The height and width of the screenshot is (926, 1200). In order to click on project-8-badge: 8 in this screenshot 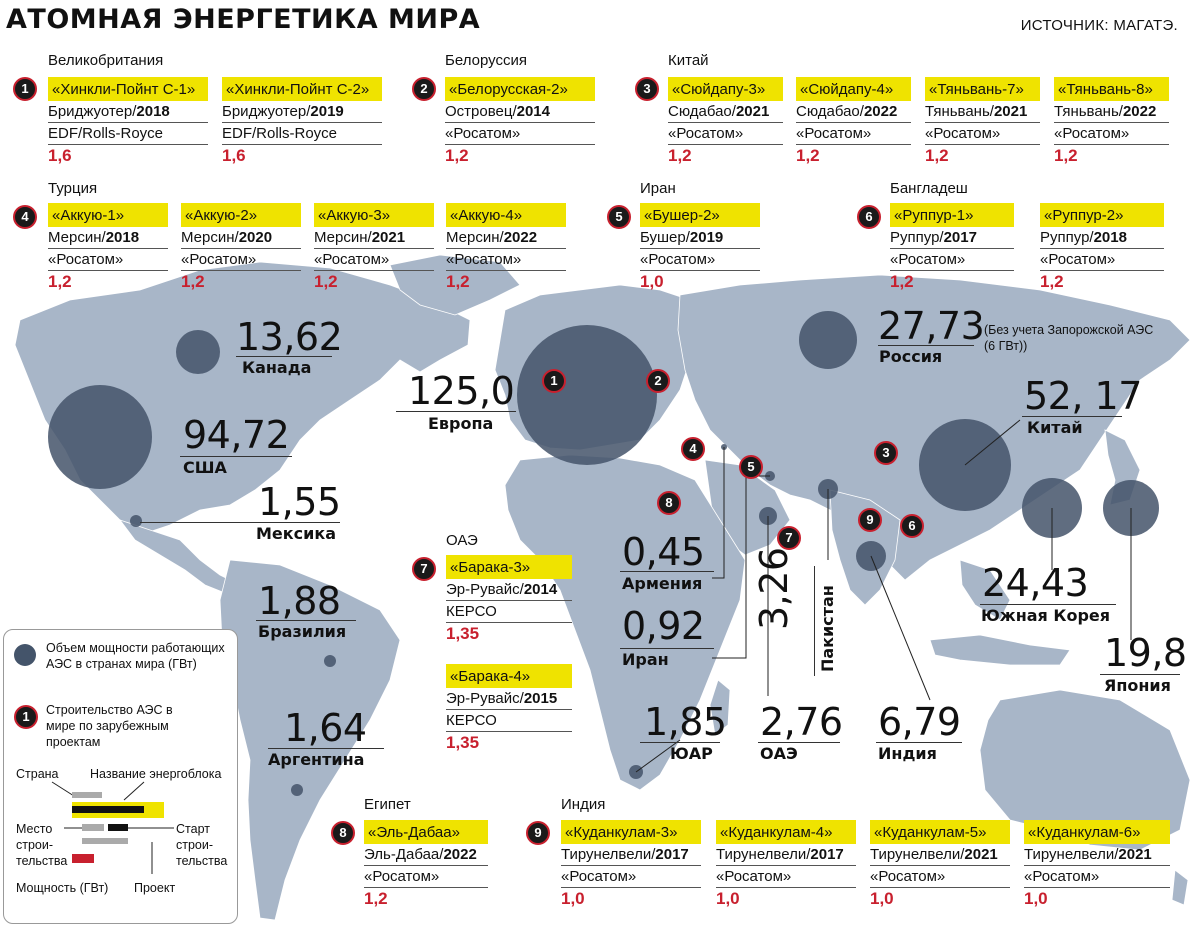, I will do `click(343, 833)`.